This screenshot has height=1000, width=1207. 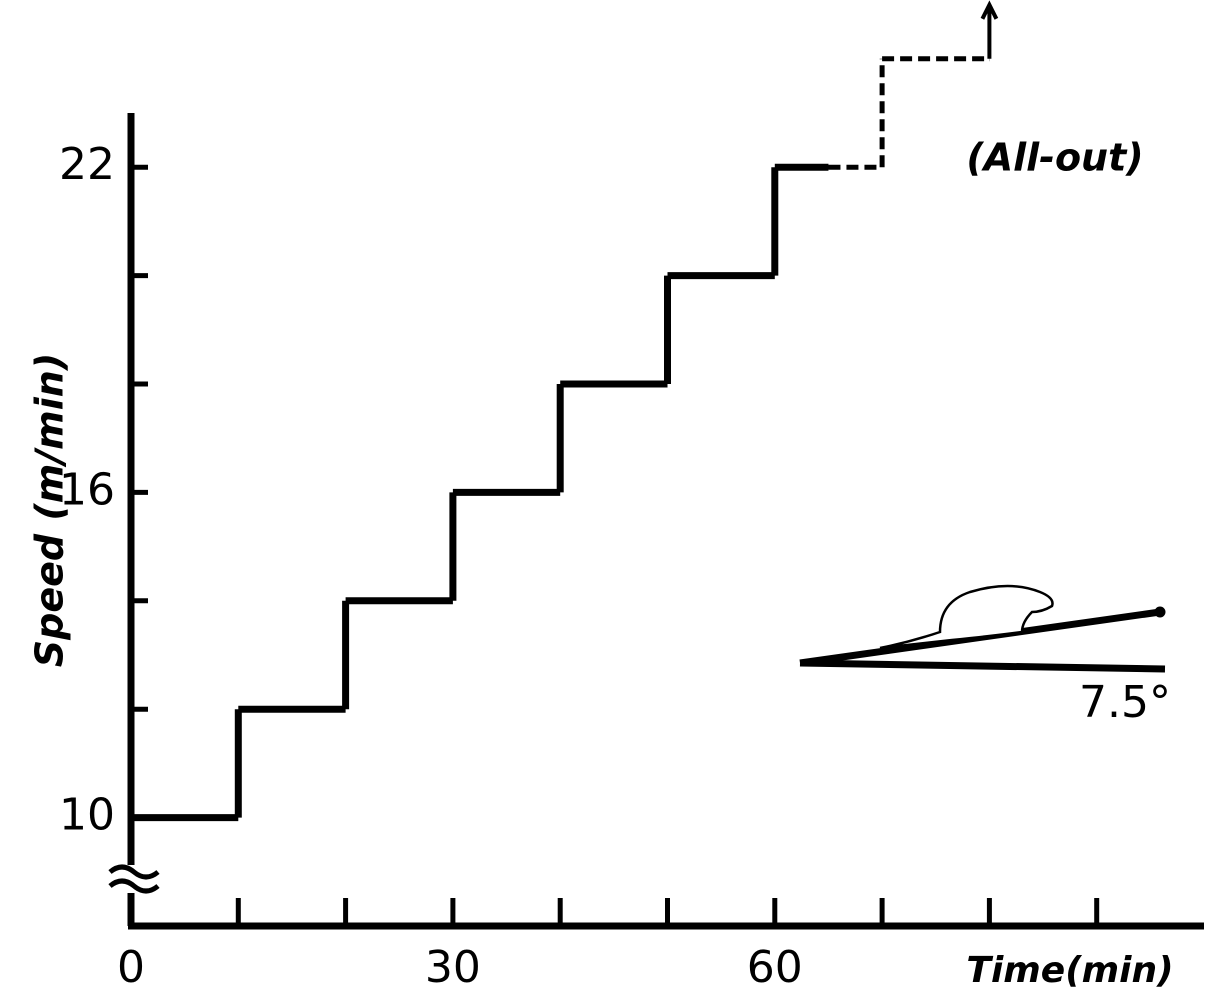 What do you see at coordinates (1125, 702) in the screenshot?
I see `annotation: 7.5°` at bounding box center [1125, 702].